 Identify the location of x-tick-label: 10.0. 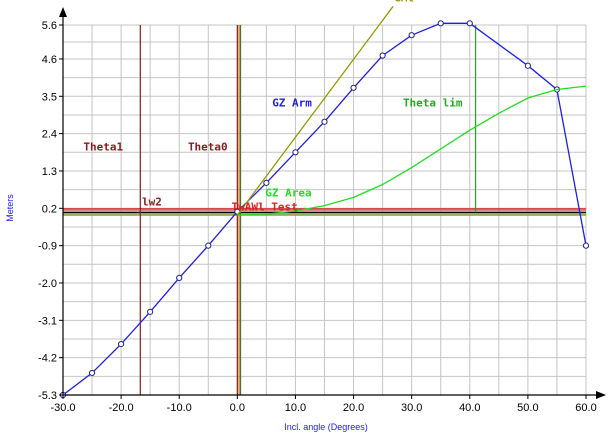
(295, 408).